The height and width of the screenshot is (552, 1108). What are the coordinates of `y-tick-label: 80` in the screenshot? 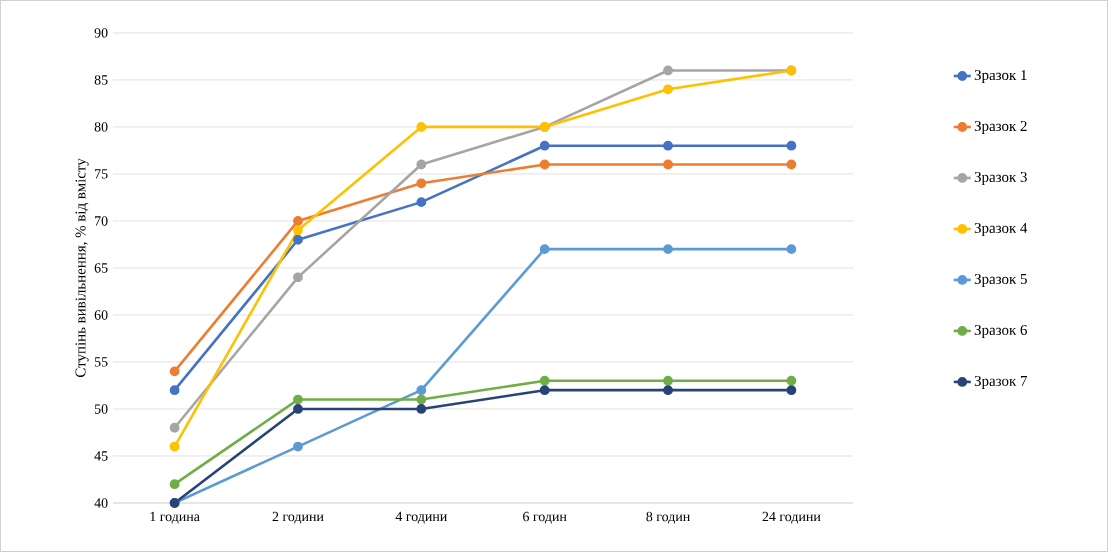 It's located at (101, 127).